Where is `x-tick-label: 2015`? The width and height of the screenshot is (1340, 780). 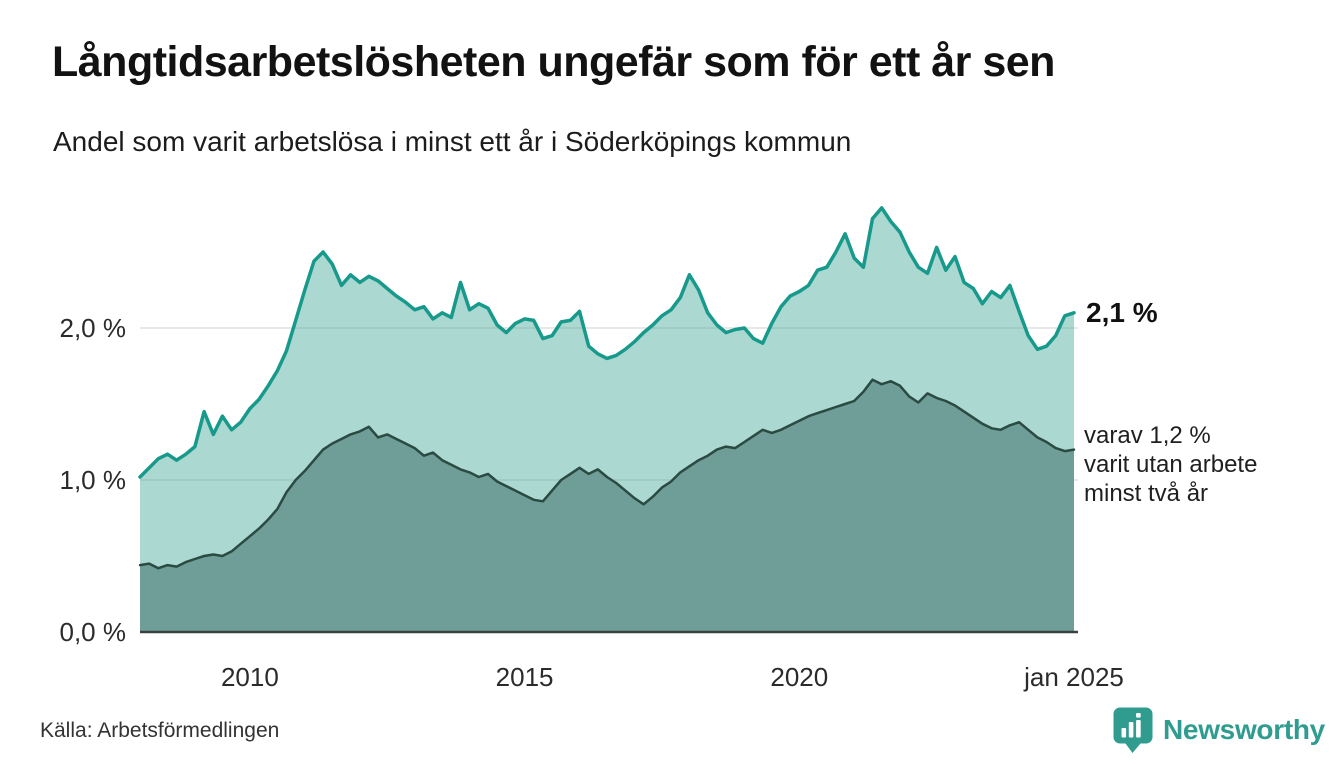 x-tick-label: 2015 is located at coordinates (525, 677).